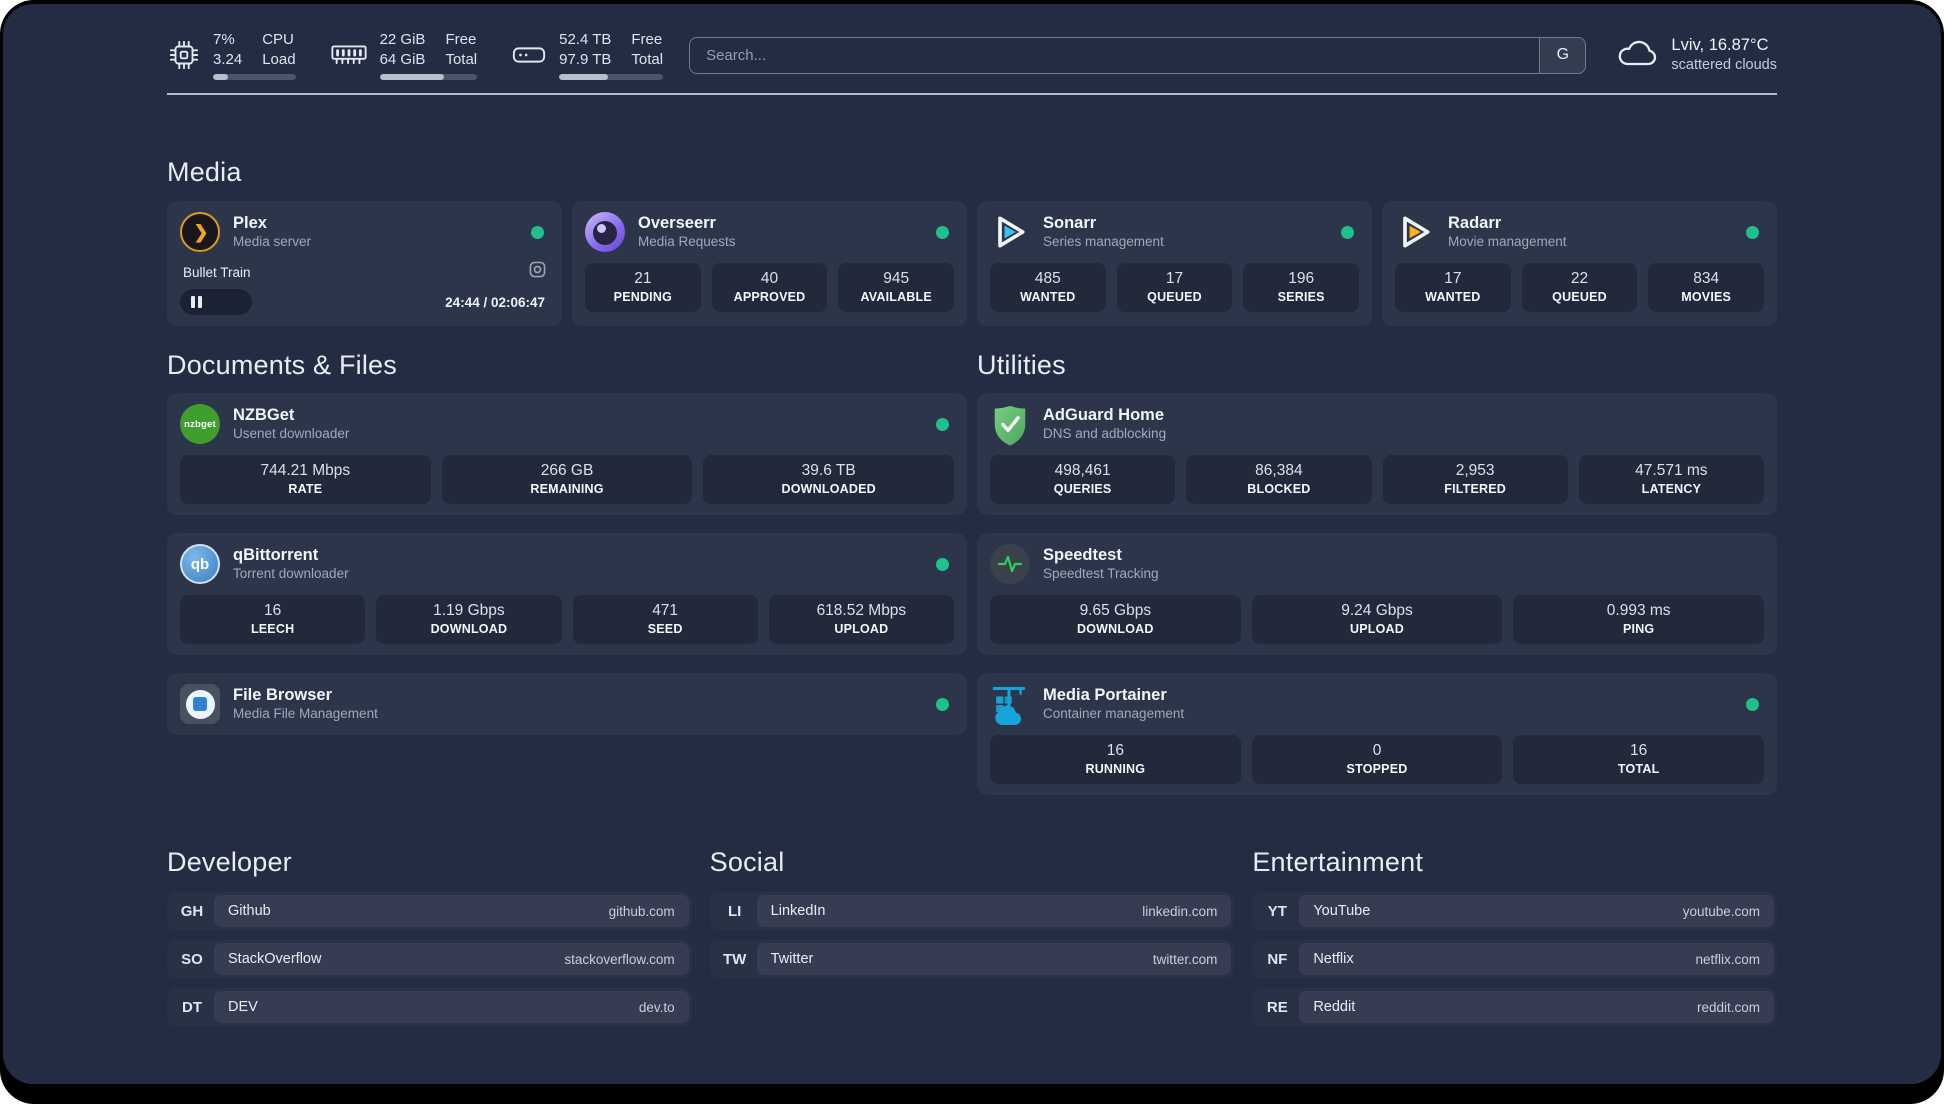  I want to click on disk-total-label: Total, so click(647, 59).